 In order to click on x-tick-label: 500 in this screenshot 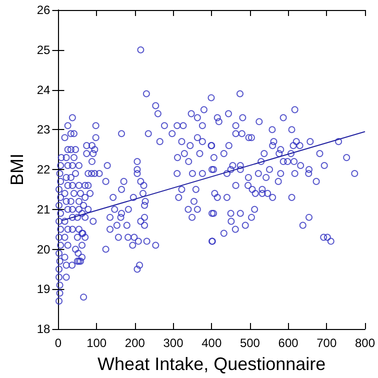, I will do `click(250, 343)`.